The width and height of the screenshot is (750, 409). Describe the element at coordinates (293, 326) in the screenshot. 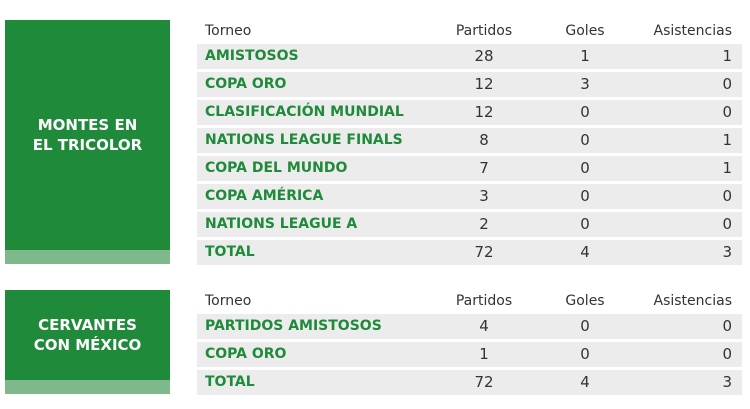

I see `tournament: PARTIDOS AMISTOSOS` at that location.